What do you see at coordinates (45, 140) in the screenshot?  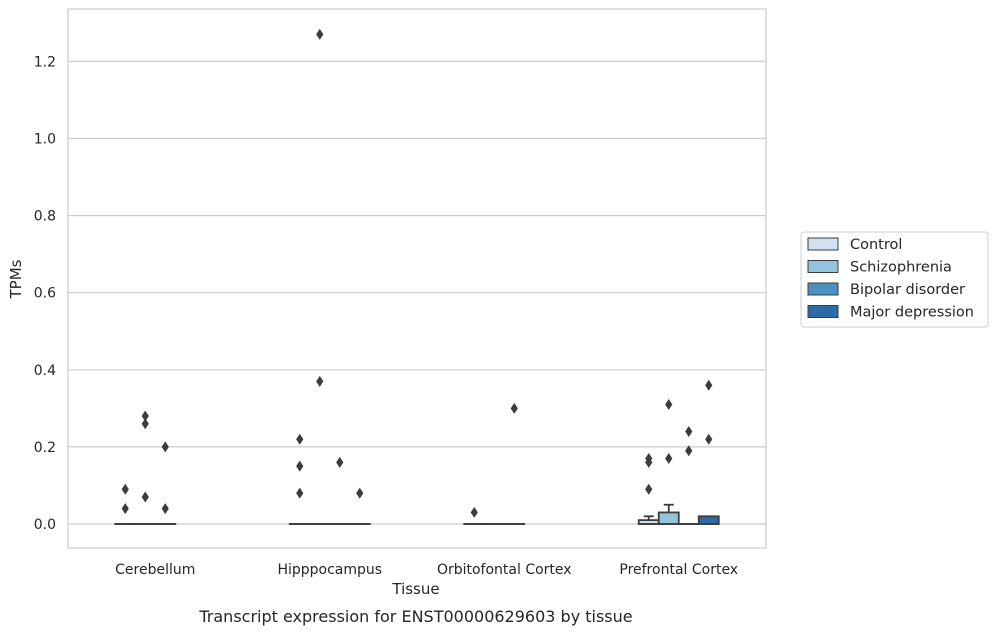 I see `y-tick-label: 1.0` at bounding box center [45, 140].